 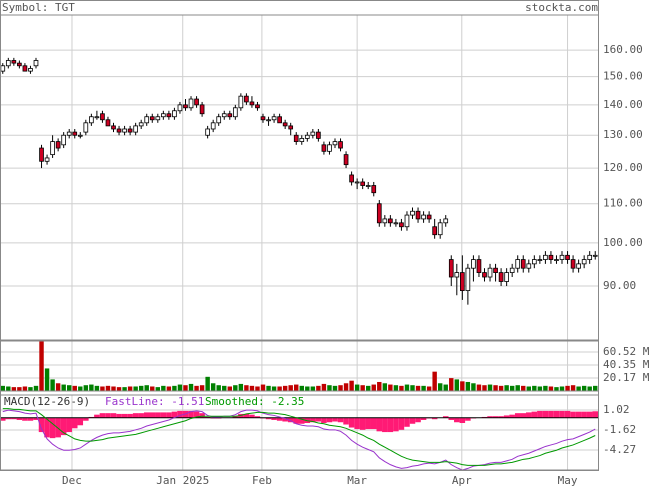 What do you see at coordinates (623, 134) in the screenshot?
I see `y-tick-label: 130.00` at bounding box center [623, 134].